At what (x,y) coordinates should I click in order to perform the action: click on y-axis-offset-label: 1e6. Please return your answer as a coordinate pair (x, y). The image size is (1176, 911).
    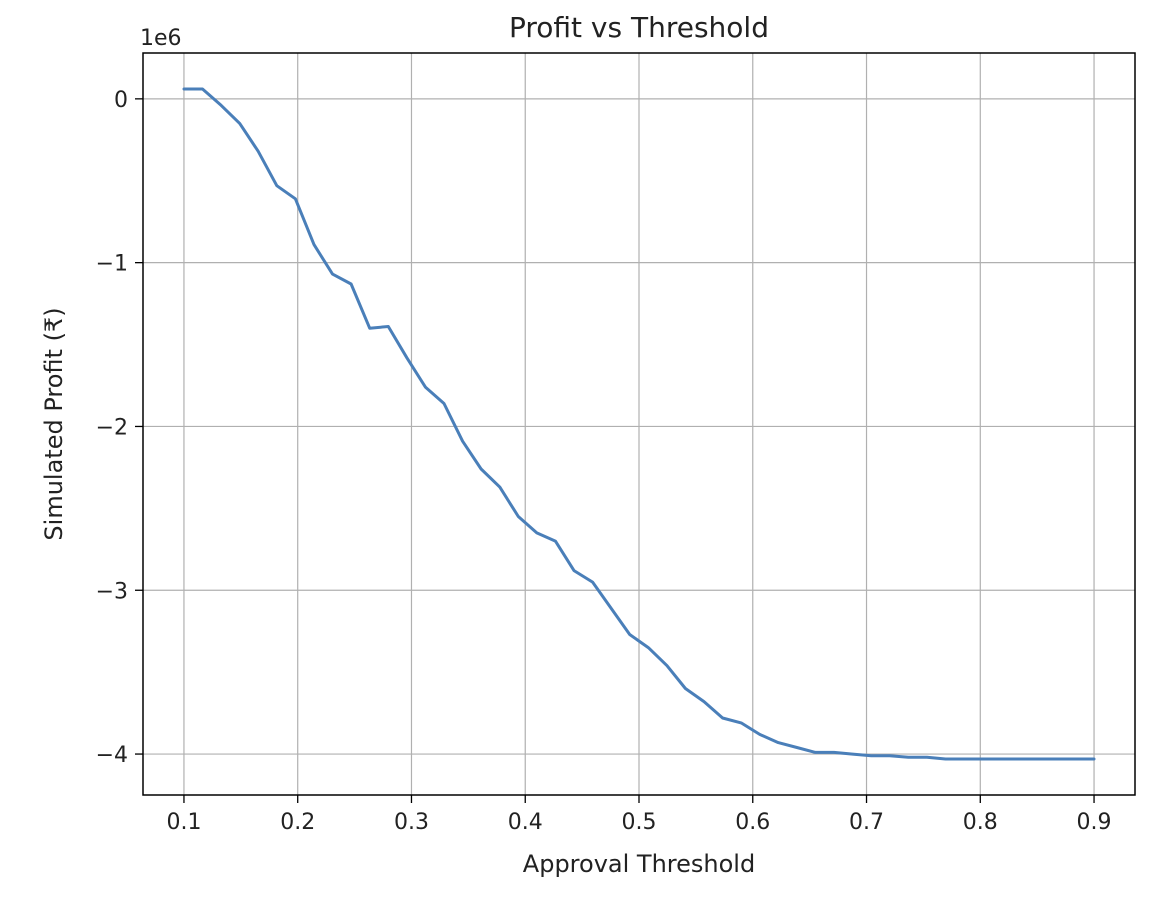
    Looking at the image, I should click on (161, 38).